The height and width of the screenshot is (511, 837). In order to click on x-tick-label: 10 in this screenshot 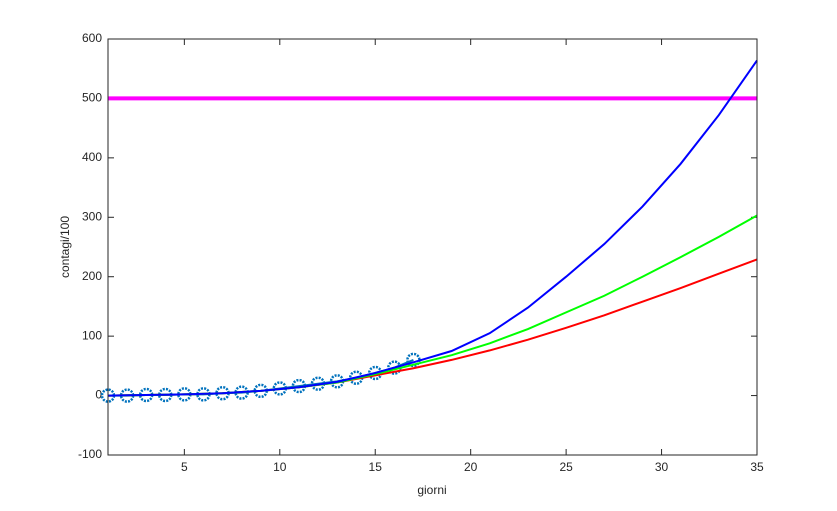, I will do `click(280, 467)`.